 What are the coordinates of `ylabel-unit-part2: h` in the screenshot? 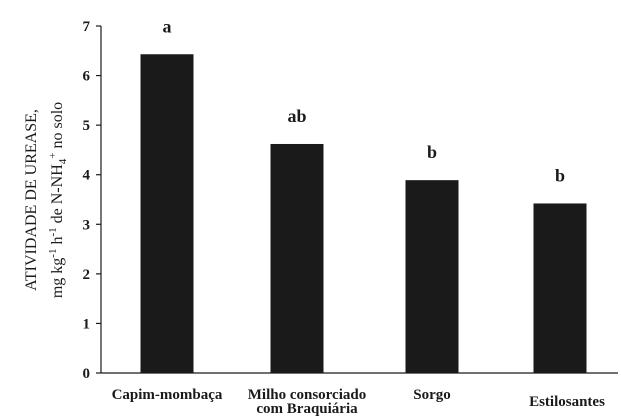 It's located at (57, 243).